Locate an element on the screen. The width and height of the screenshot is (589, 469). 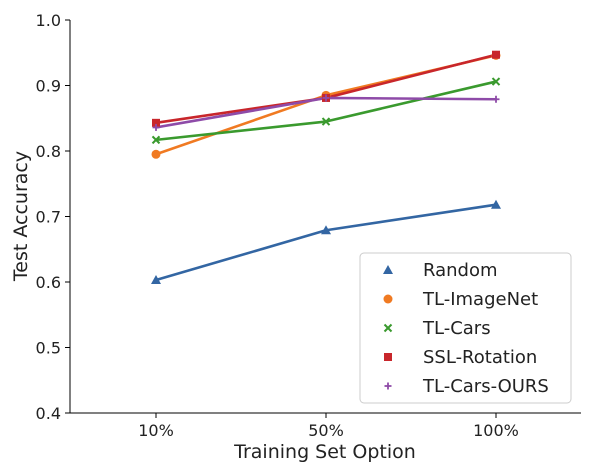
legend-label: TL-ImageNet is located at coordinates (480, 299).